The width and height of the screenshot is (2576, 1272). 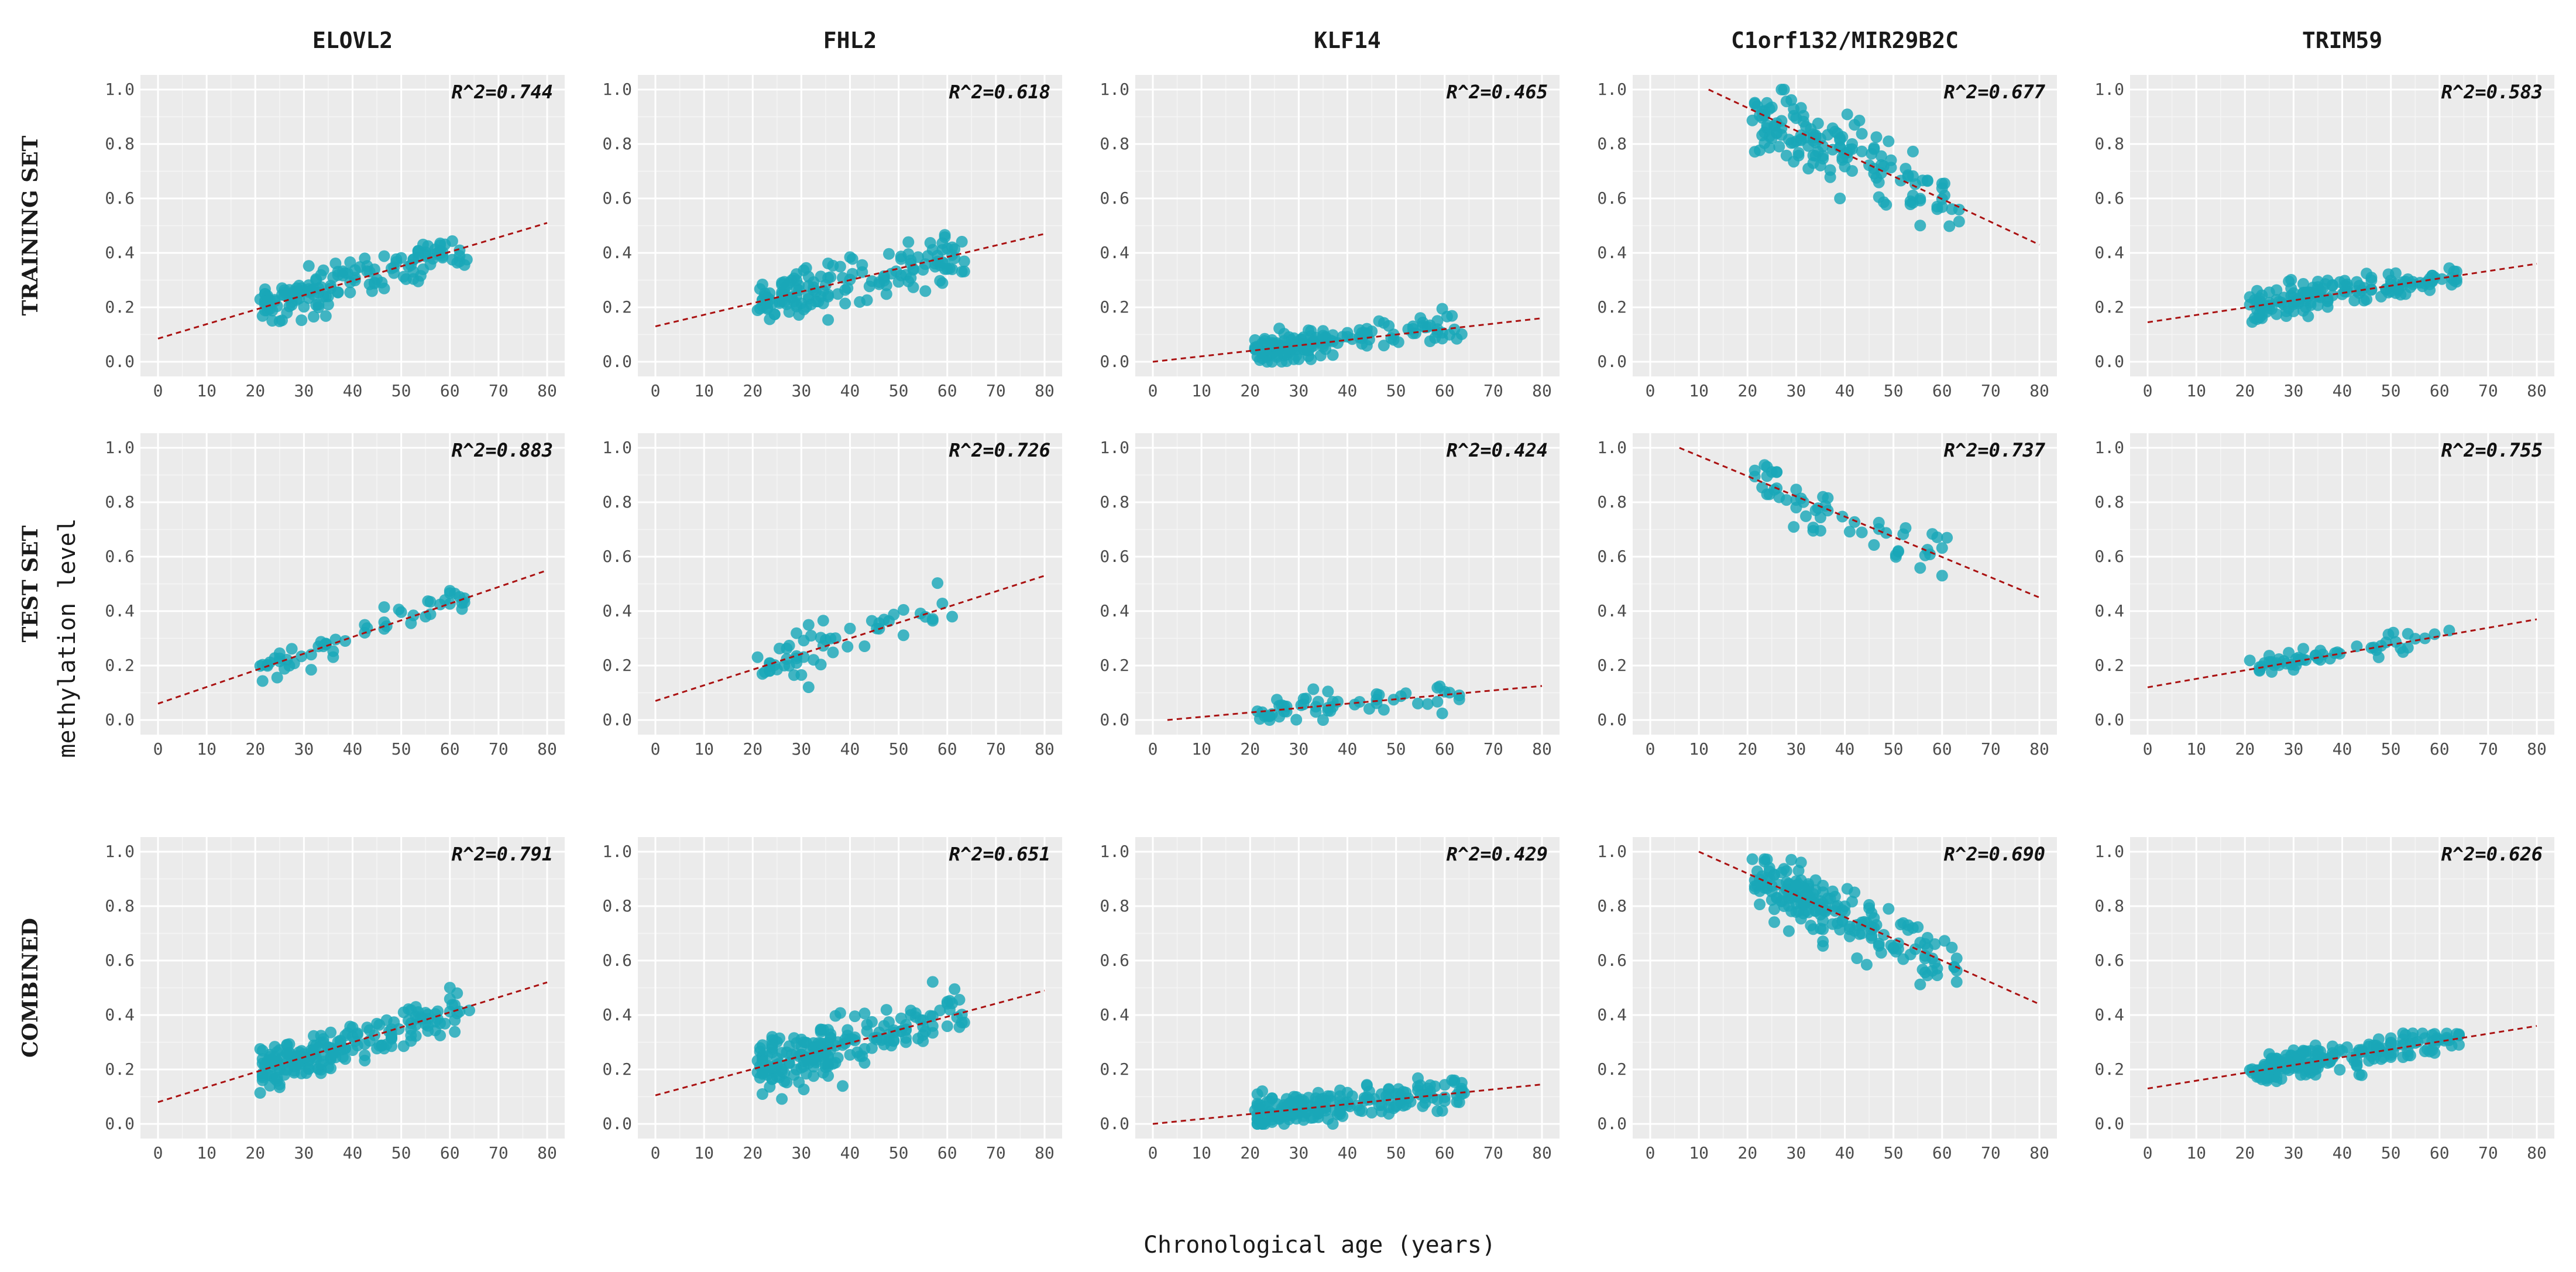 I want to click on r-squared-label: R^2=0.618, so click(x=999, y=92).